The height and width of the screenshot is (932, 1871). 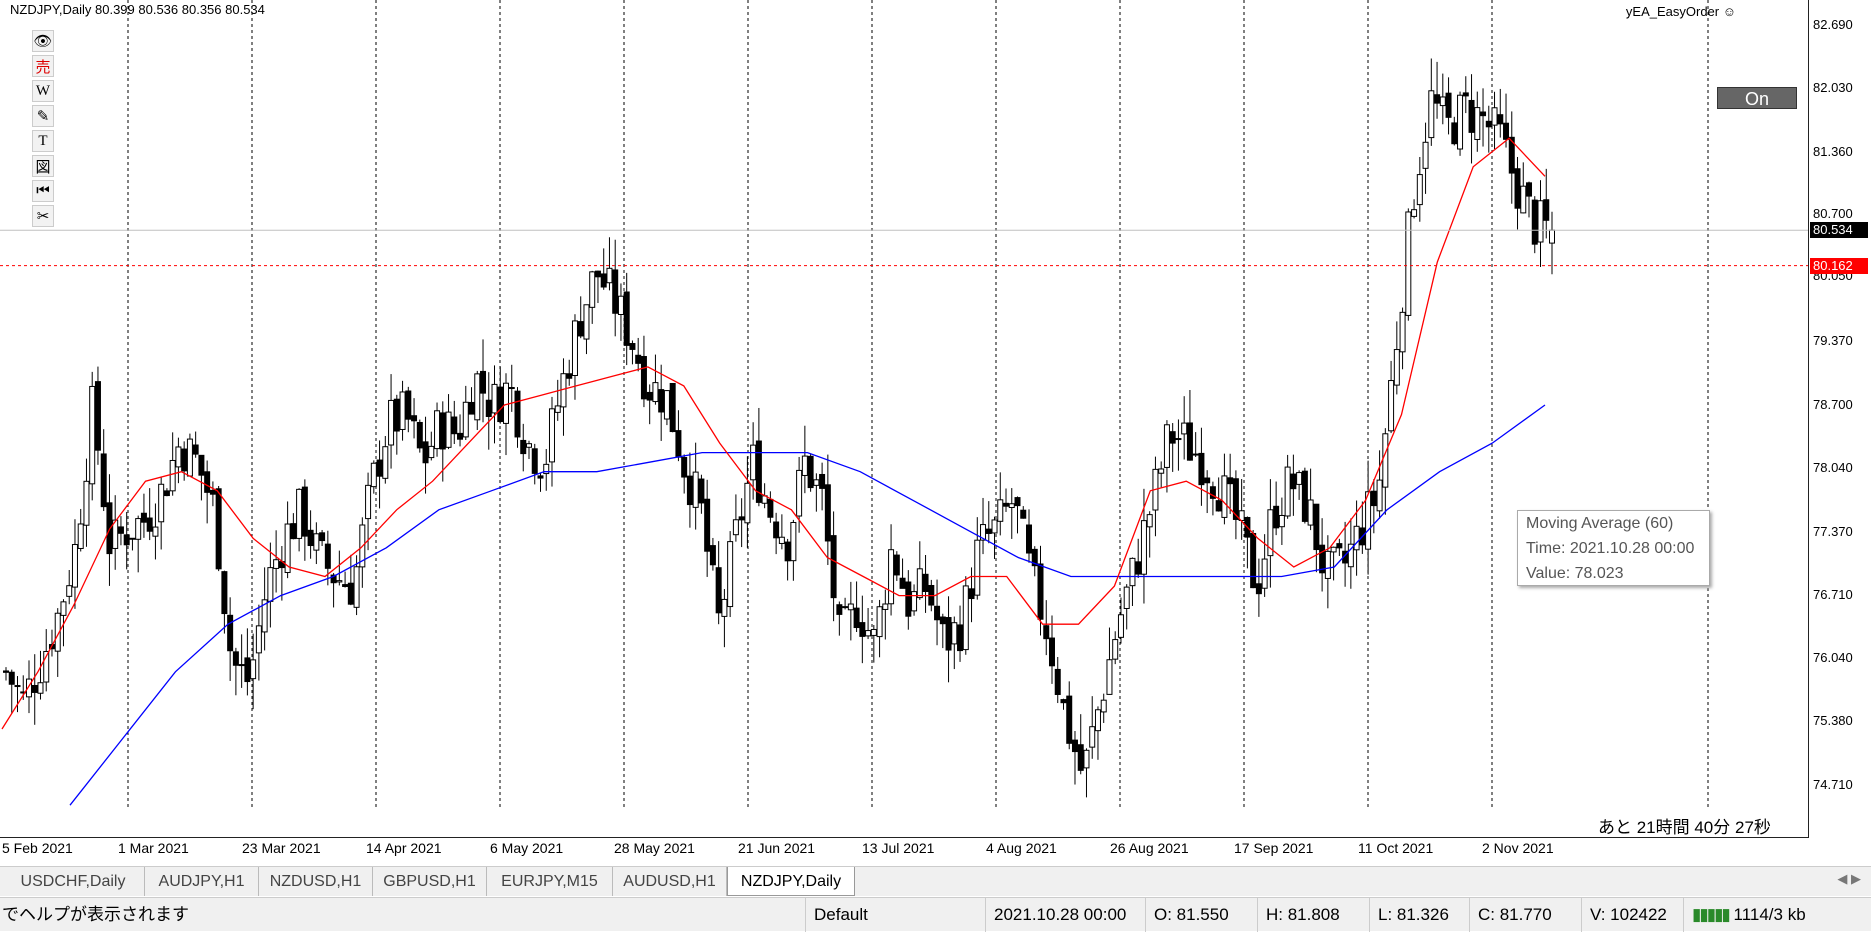 I want to click on sell-icon: 売, so click(x=43, y=66).